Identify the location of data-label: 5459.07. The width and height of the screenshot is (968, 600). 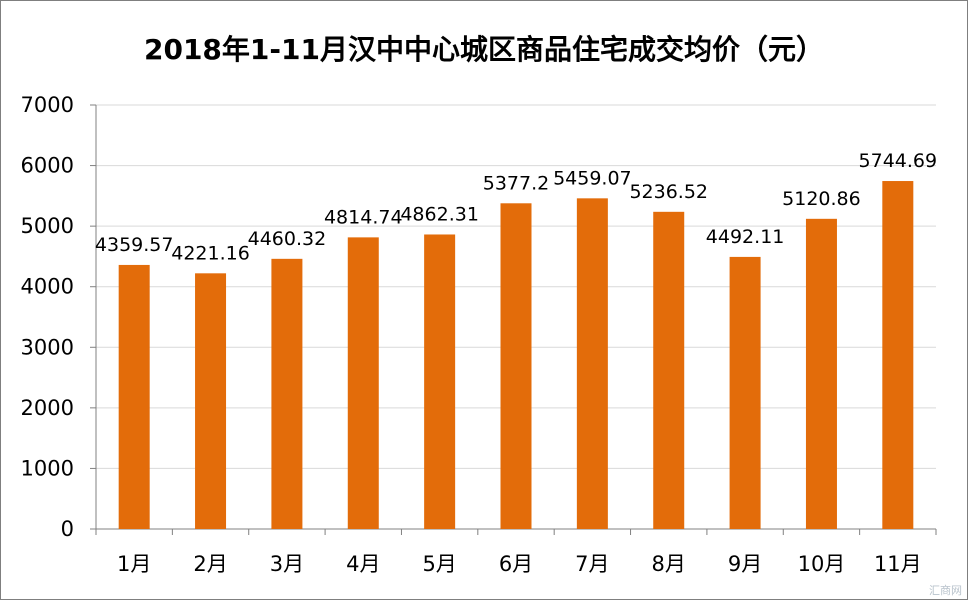
(592, 178).